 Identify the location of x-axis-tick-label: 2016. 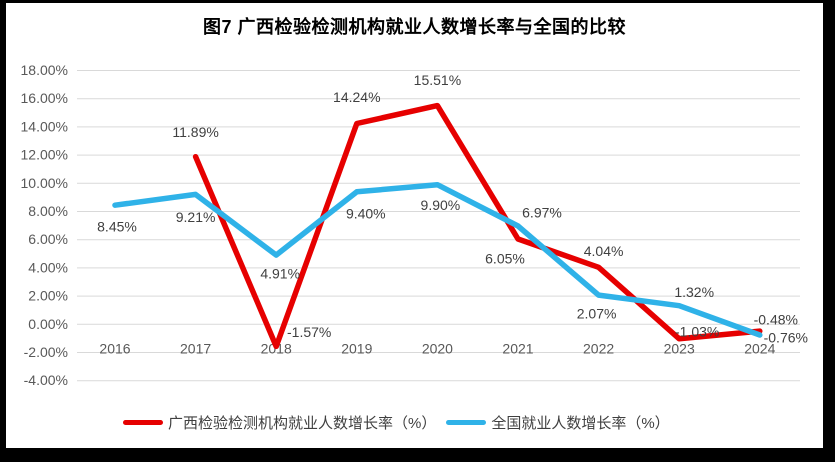
(114, 349).